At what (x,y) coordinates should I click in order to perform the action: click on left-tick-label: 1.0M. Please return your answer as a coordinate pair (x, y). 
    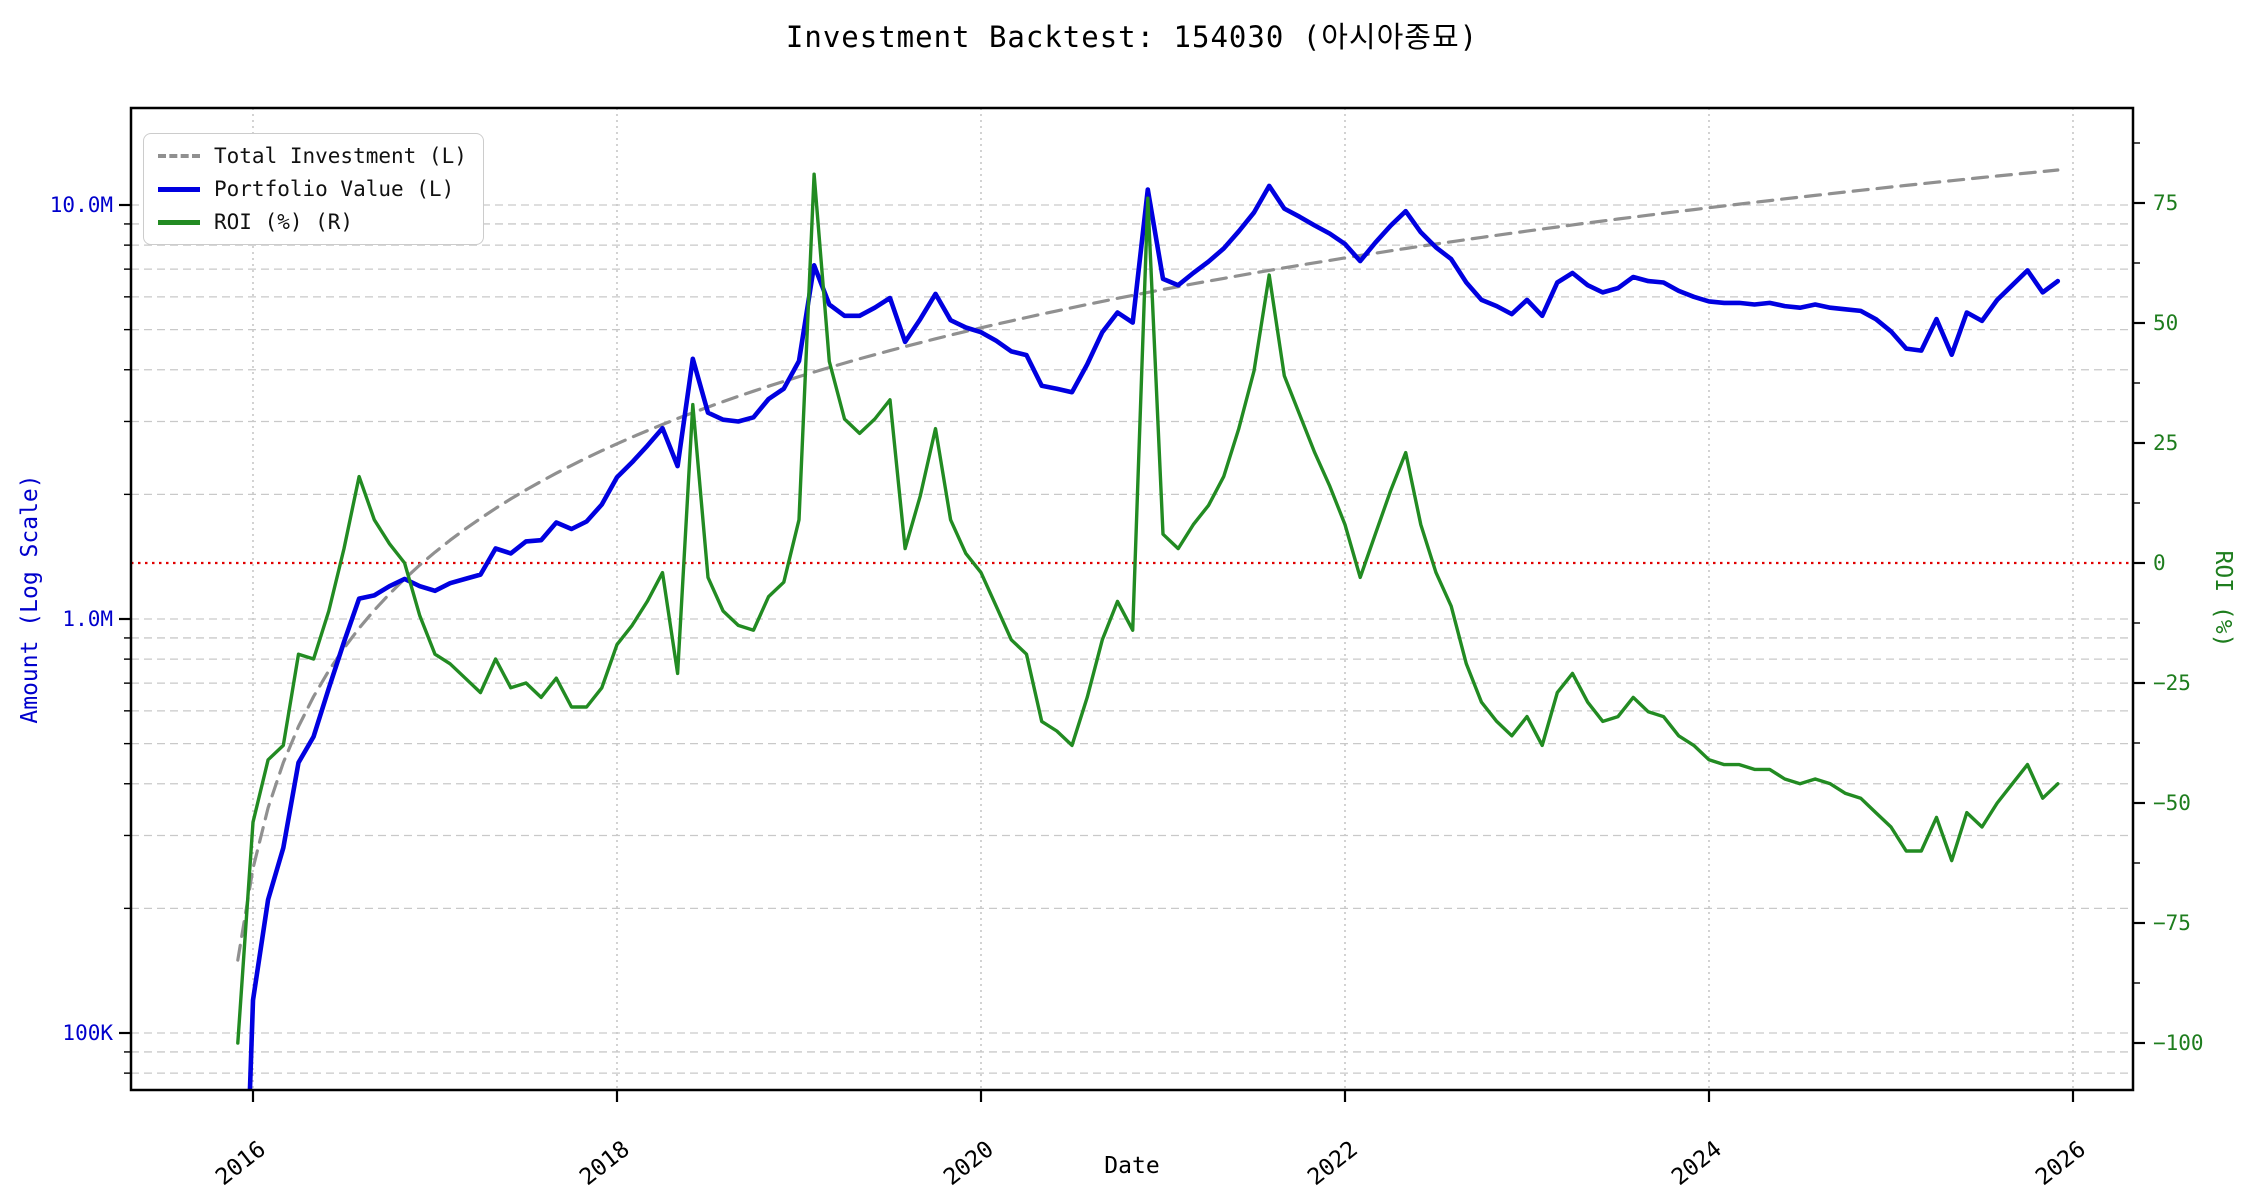
    Looking at the image, I should click on (87, 619).